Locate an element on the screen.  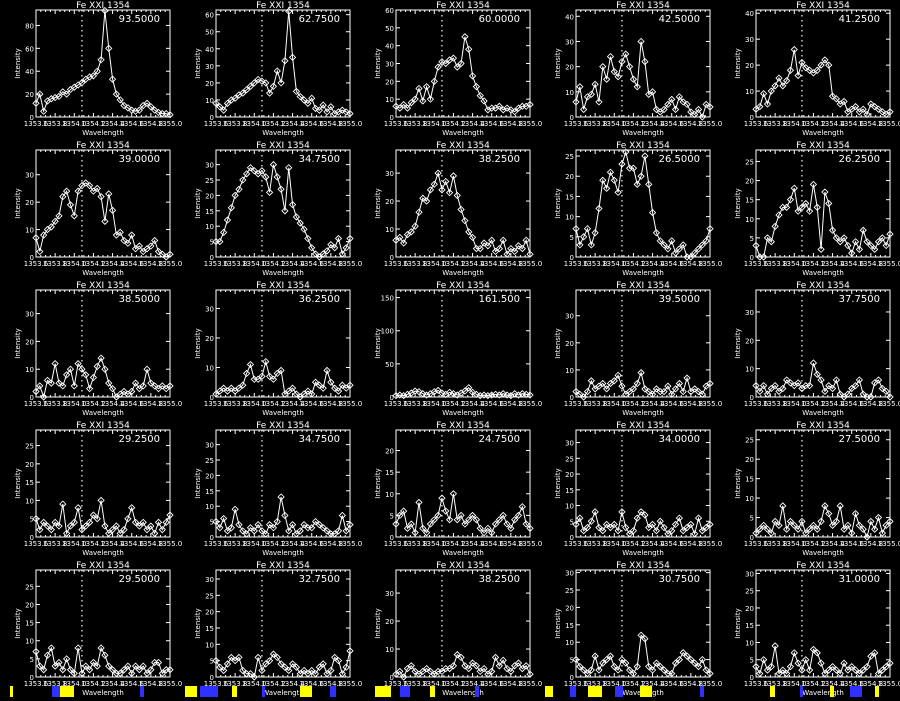
corrupted-label-strip is located at coordinates (444, 691).